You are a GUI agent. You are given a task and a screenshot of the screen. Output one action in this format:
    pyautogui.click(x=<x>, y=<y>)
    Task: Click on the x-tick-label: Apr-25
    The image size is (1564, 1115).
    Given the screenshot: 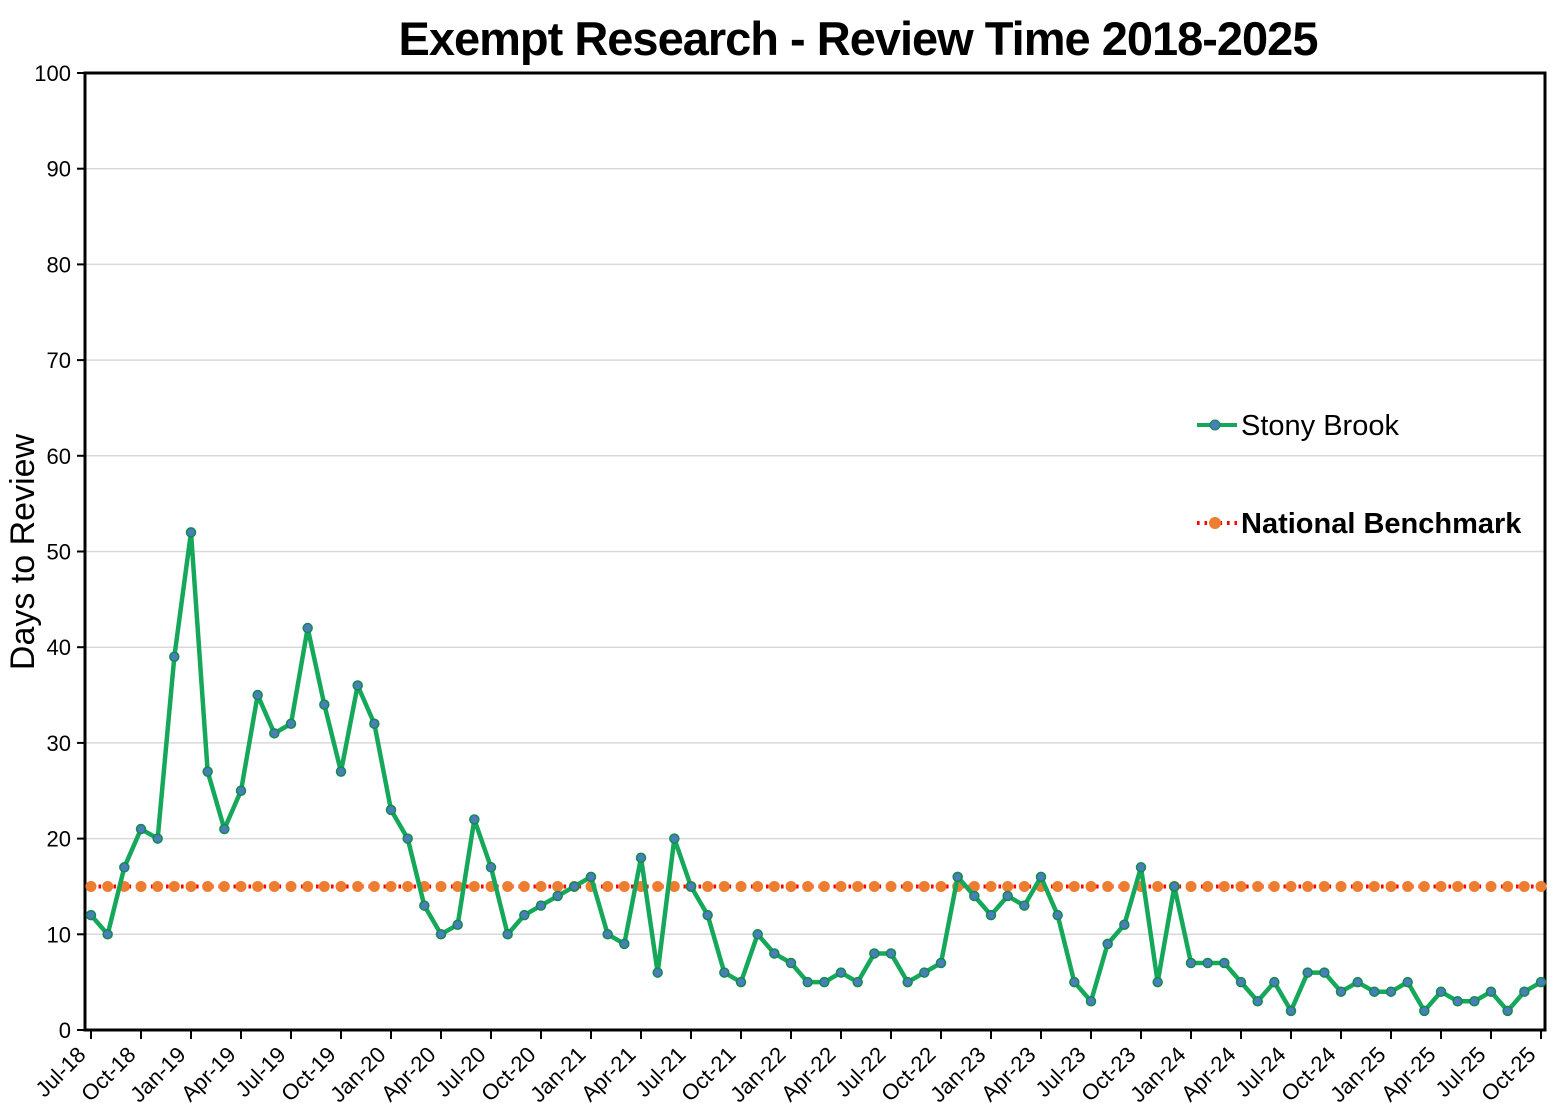 What is the action you would take?
    pyautogui.click(x=1408, y=1074)
    